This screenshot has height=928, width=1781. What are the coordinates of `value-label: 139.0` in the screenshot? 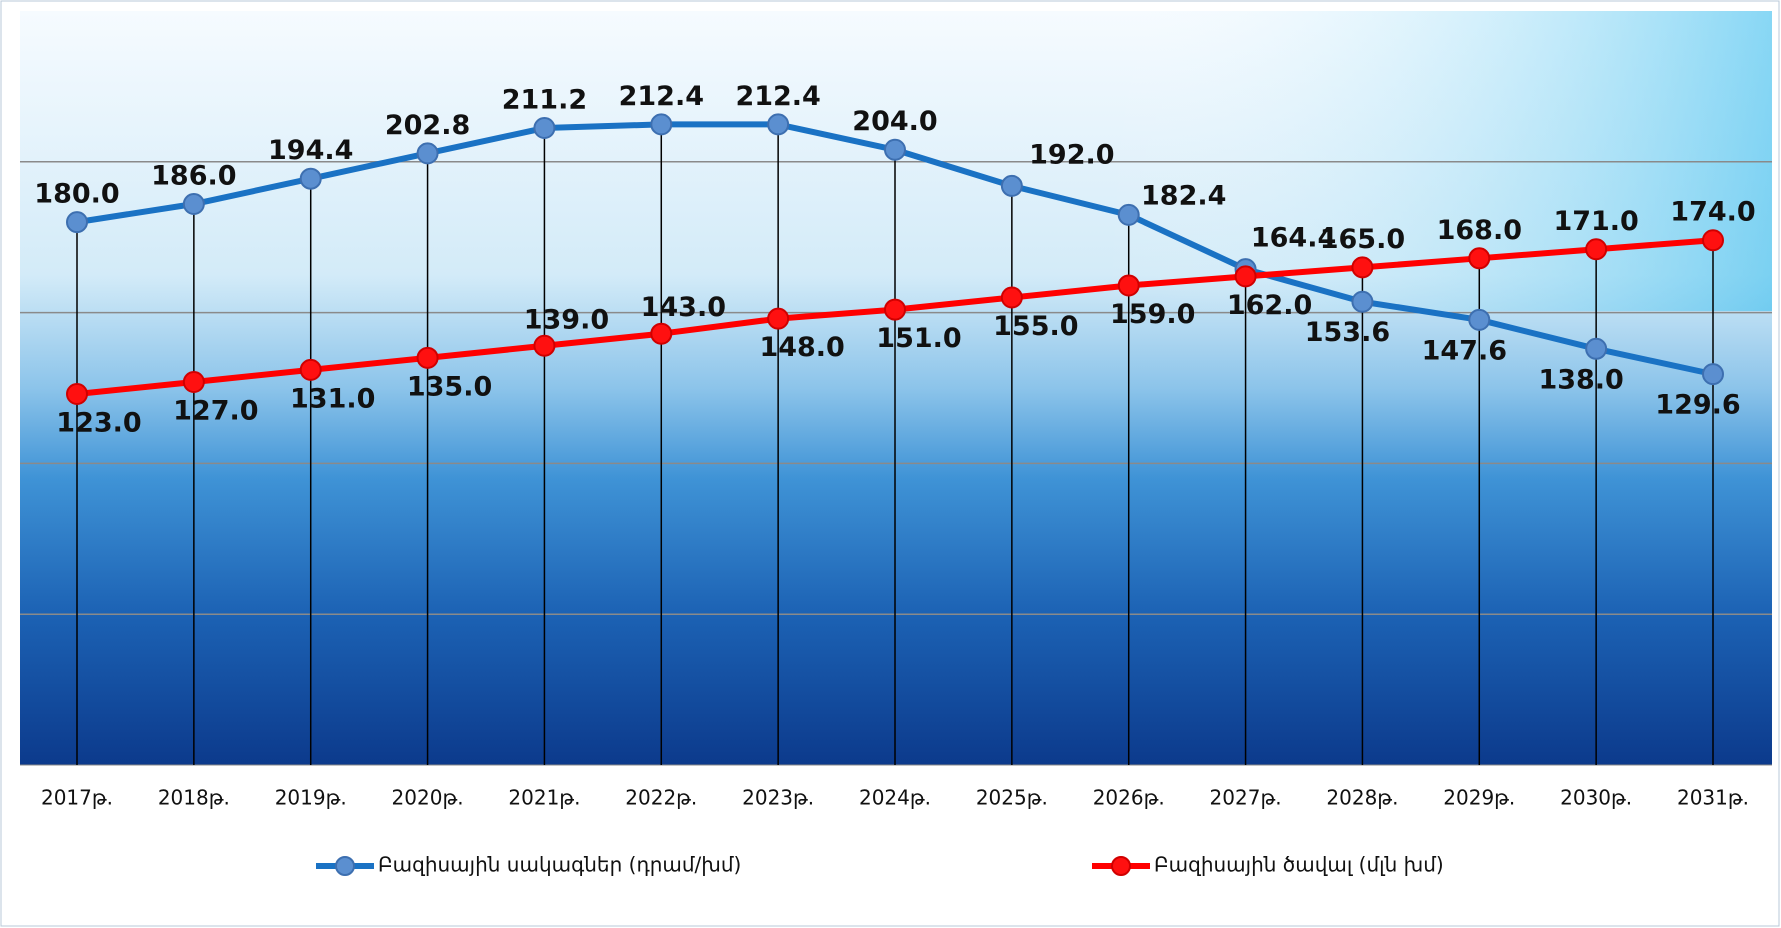 It's located at (566, 319).